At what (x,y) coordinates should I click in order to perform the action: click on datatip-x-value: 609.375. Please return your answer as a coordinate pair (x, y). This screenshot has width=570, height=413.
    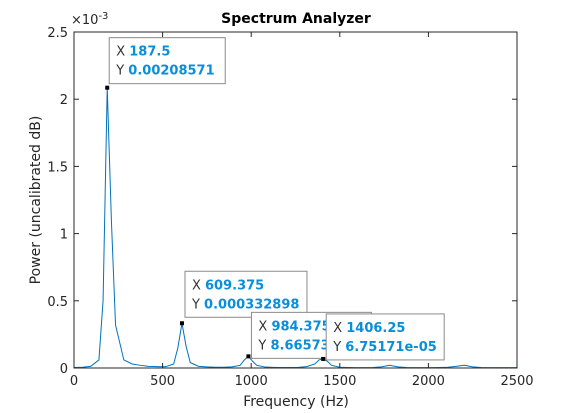
    Looking at the image, I should click on (234, 285).